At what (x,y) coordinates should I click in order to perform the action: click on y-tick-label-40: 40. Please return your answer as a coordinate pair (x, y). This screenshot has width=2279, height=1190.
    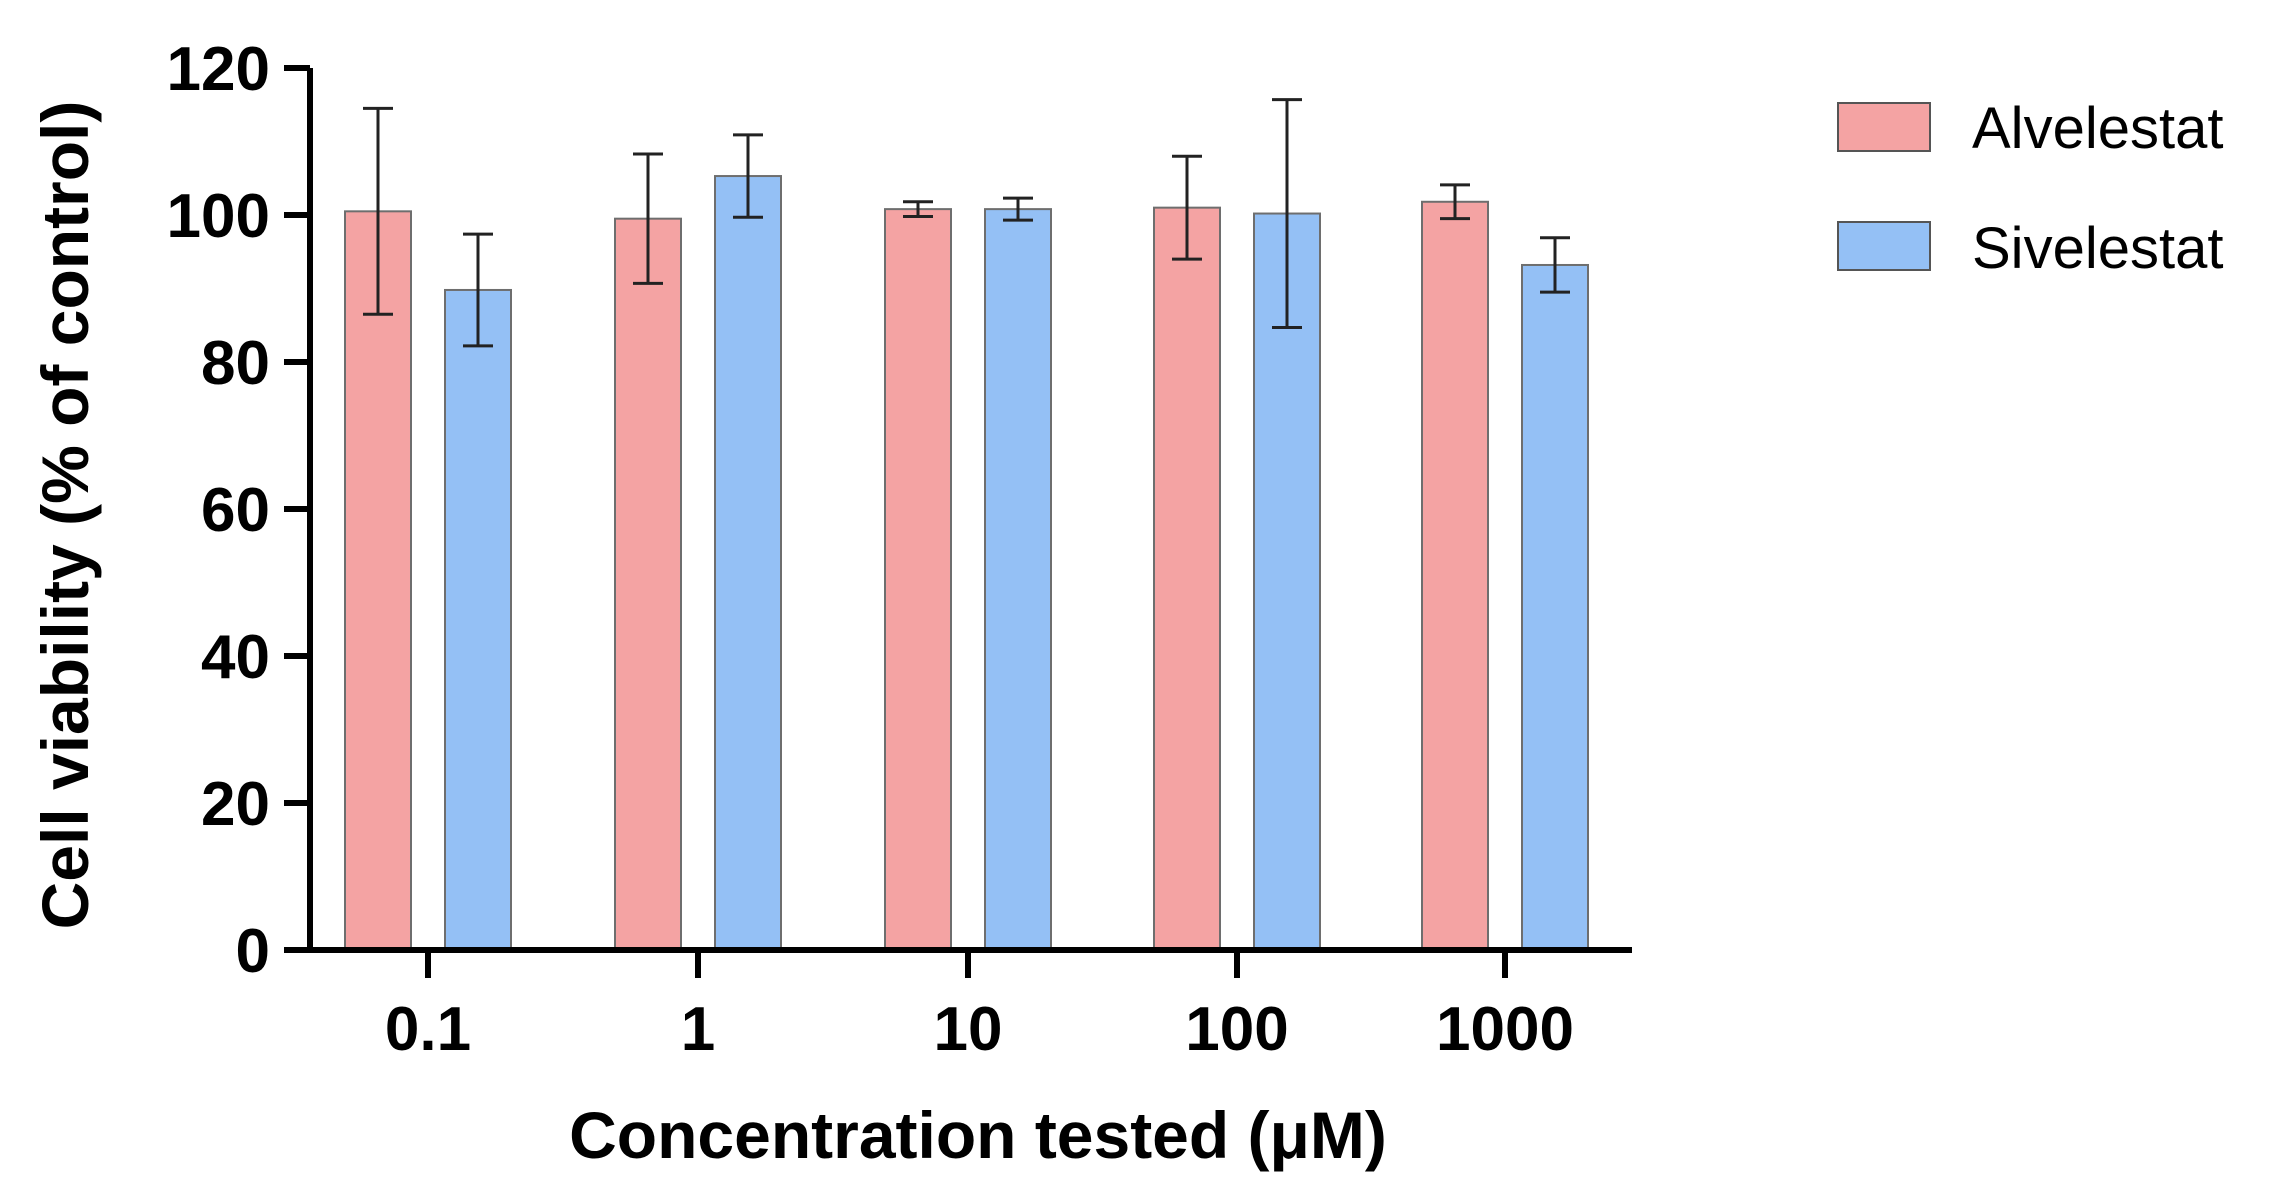
    Looking at the image, I should click on (235, 657).